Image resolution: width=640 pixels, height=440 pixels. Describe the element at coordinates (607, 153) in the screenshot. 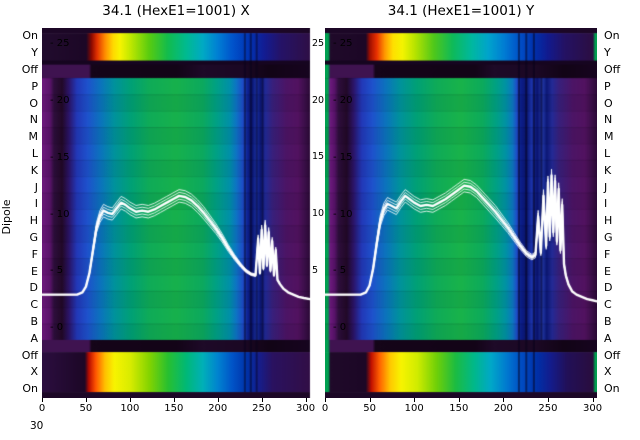

I see `row-label-right-l: L` at that location.